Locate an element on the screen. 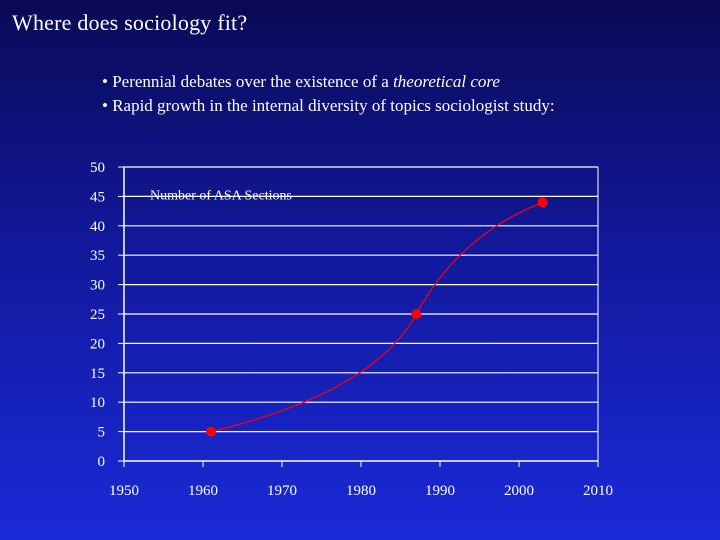 The height and width of the screenshot is (540, 720). x-tick-label: 1990 is located at coordinates (440, 491).